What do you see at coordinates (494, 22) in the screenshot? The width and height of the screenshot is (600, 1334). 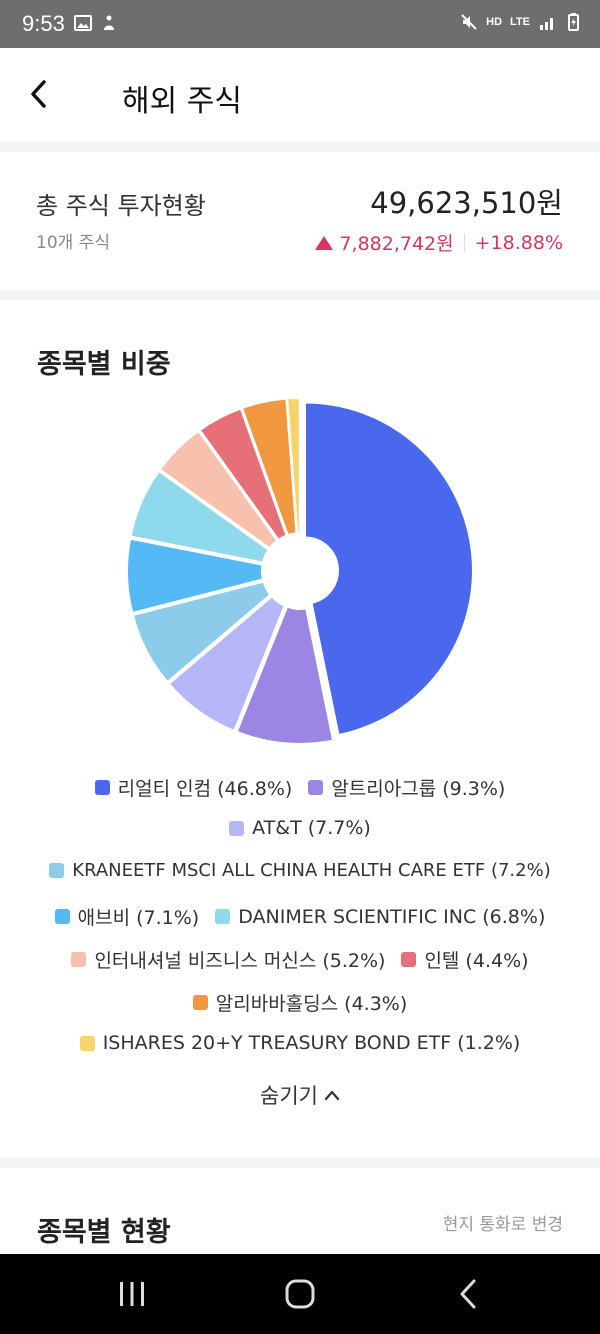 I see `hd-label: HD` at bounding box center [494, 22].